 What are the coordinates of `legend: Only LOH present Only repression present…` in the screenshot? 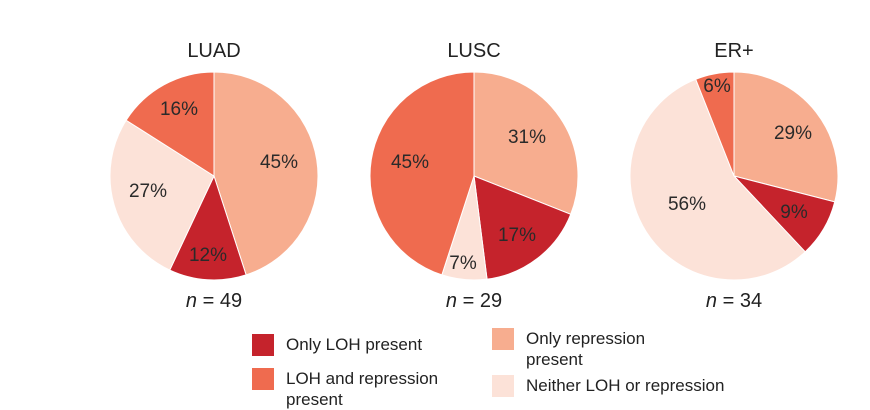 It's located at (512, 369).